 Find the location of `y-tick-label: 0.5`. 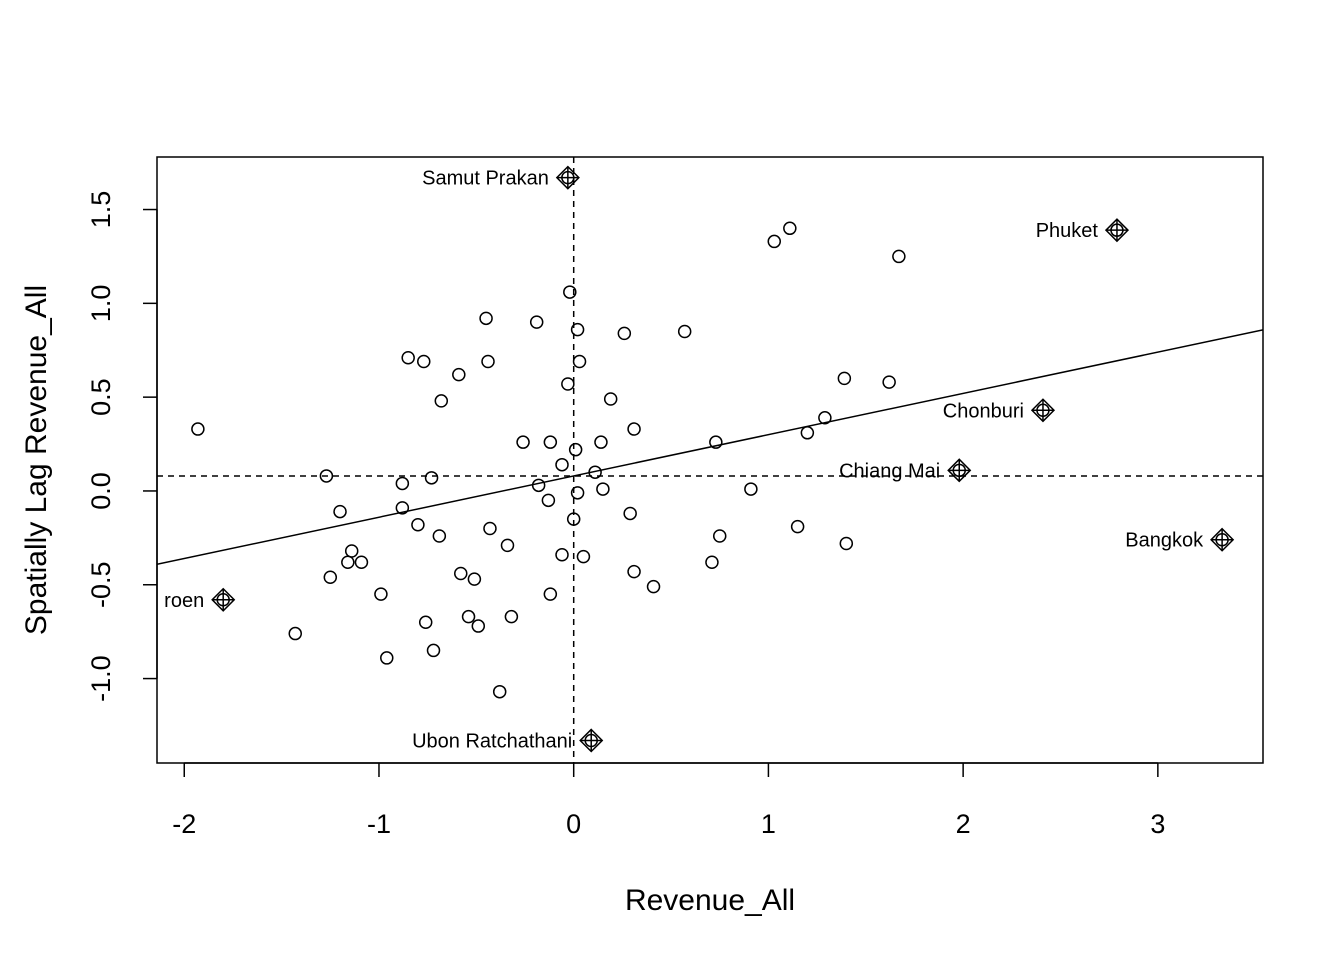

y-tick-label: 0.5 is located at coordinates (101, 397).